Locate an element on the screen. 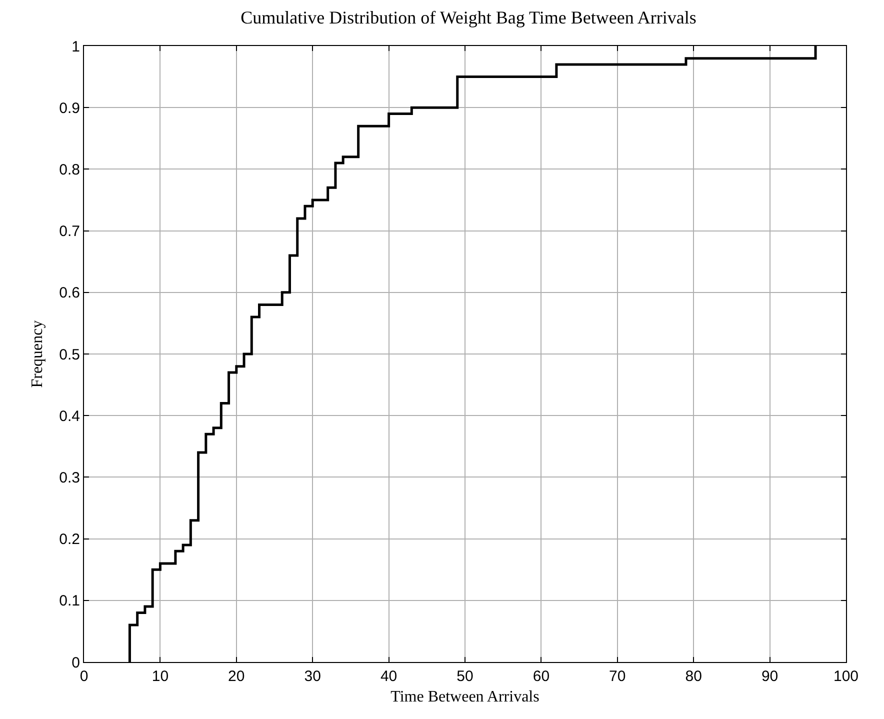 The width and height of the screenshot is (884, 719). x-tick-label: 30 is located at coordinates (312, 676).